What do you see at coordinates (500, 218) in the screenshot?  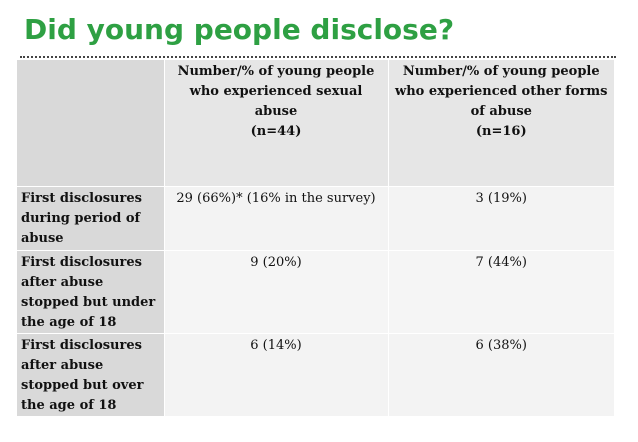 I see `table-cell: 3 (19%)` at bounding box center [500, 218].